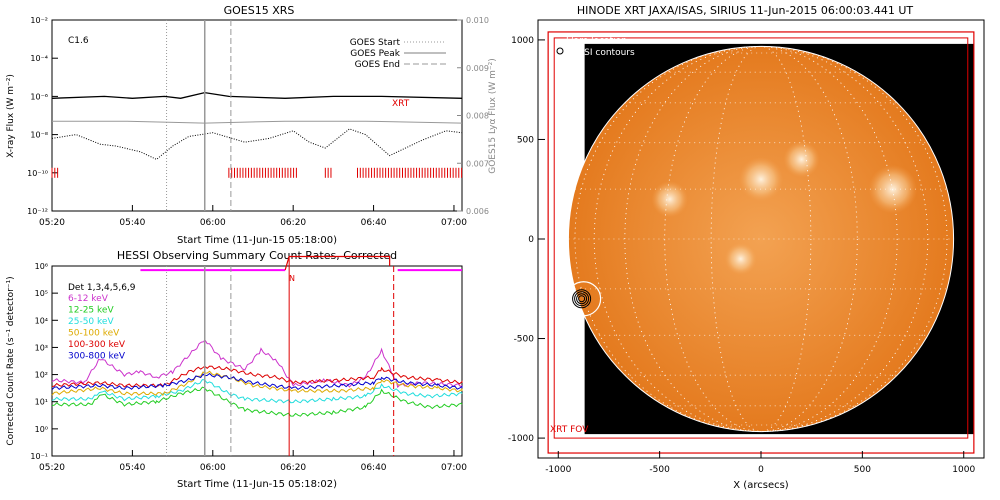  Describe the element at coordinates (78, 41) in the screenshot. I see `goes-class-label: C1.6` at that location.